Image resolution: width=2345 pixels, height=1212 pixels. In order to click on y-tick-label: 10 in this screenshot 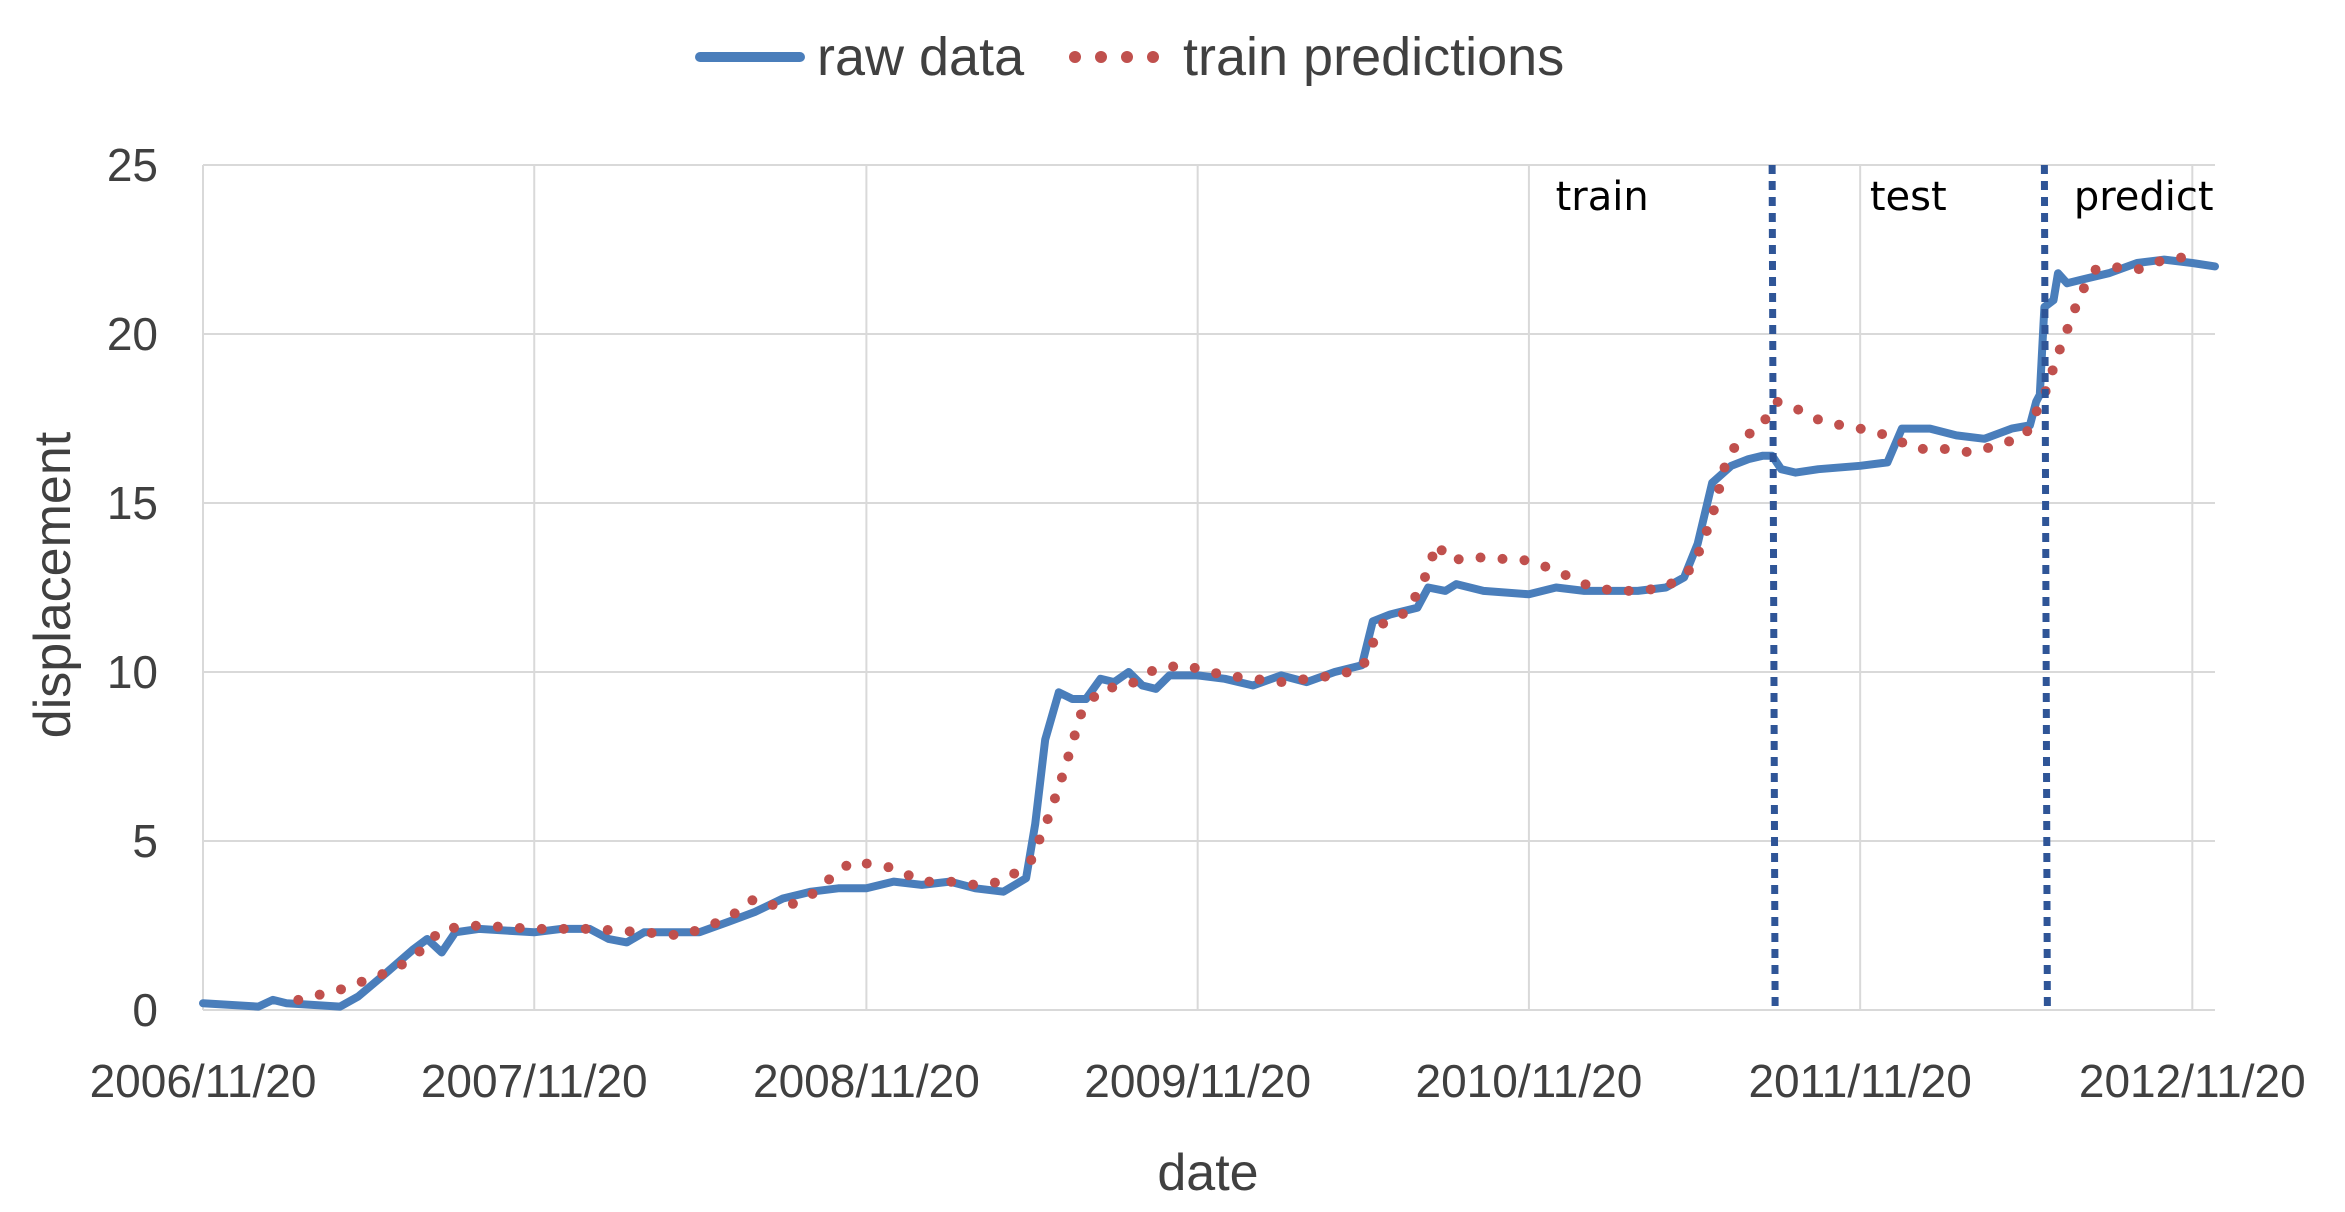, I will do `click(132, 672)`.